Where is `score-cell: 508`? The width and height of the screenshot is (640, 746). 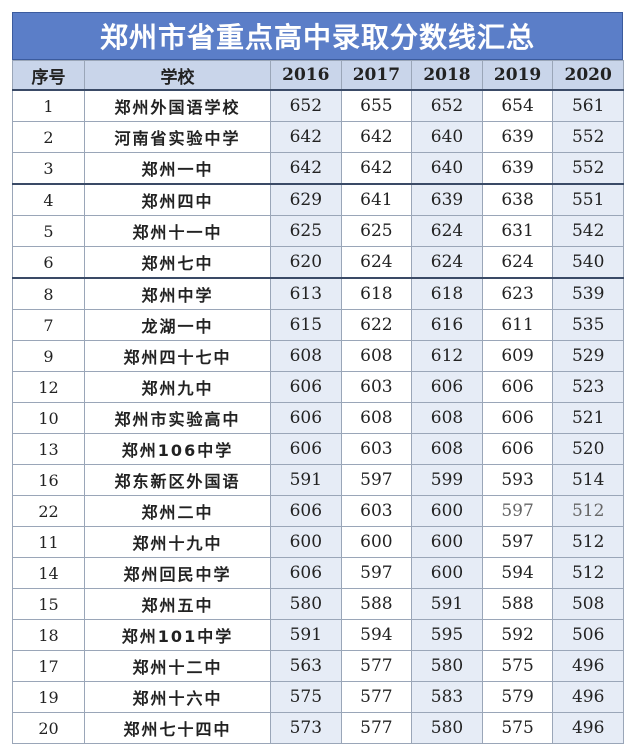
score-cell: 508 is located at coordinates (588, 604).